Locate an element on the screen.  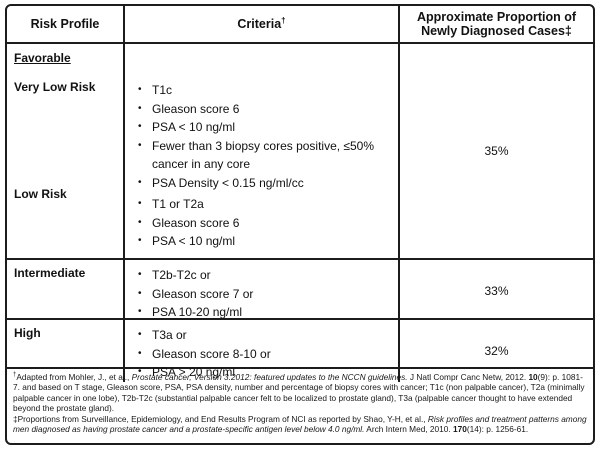
header-criteria: Criteria† is located at coordinates (261, 24).